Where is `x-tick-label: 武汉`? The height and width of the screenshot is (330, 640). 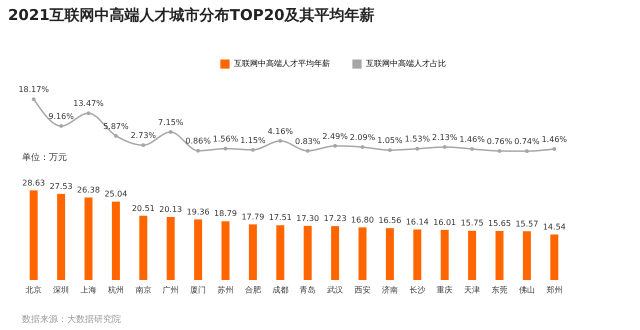
x-tick-label: 武汉 is located at coordinates (335, 290).